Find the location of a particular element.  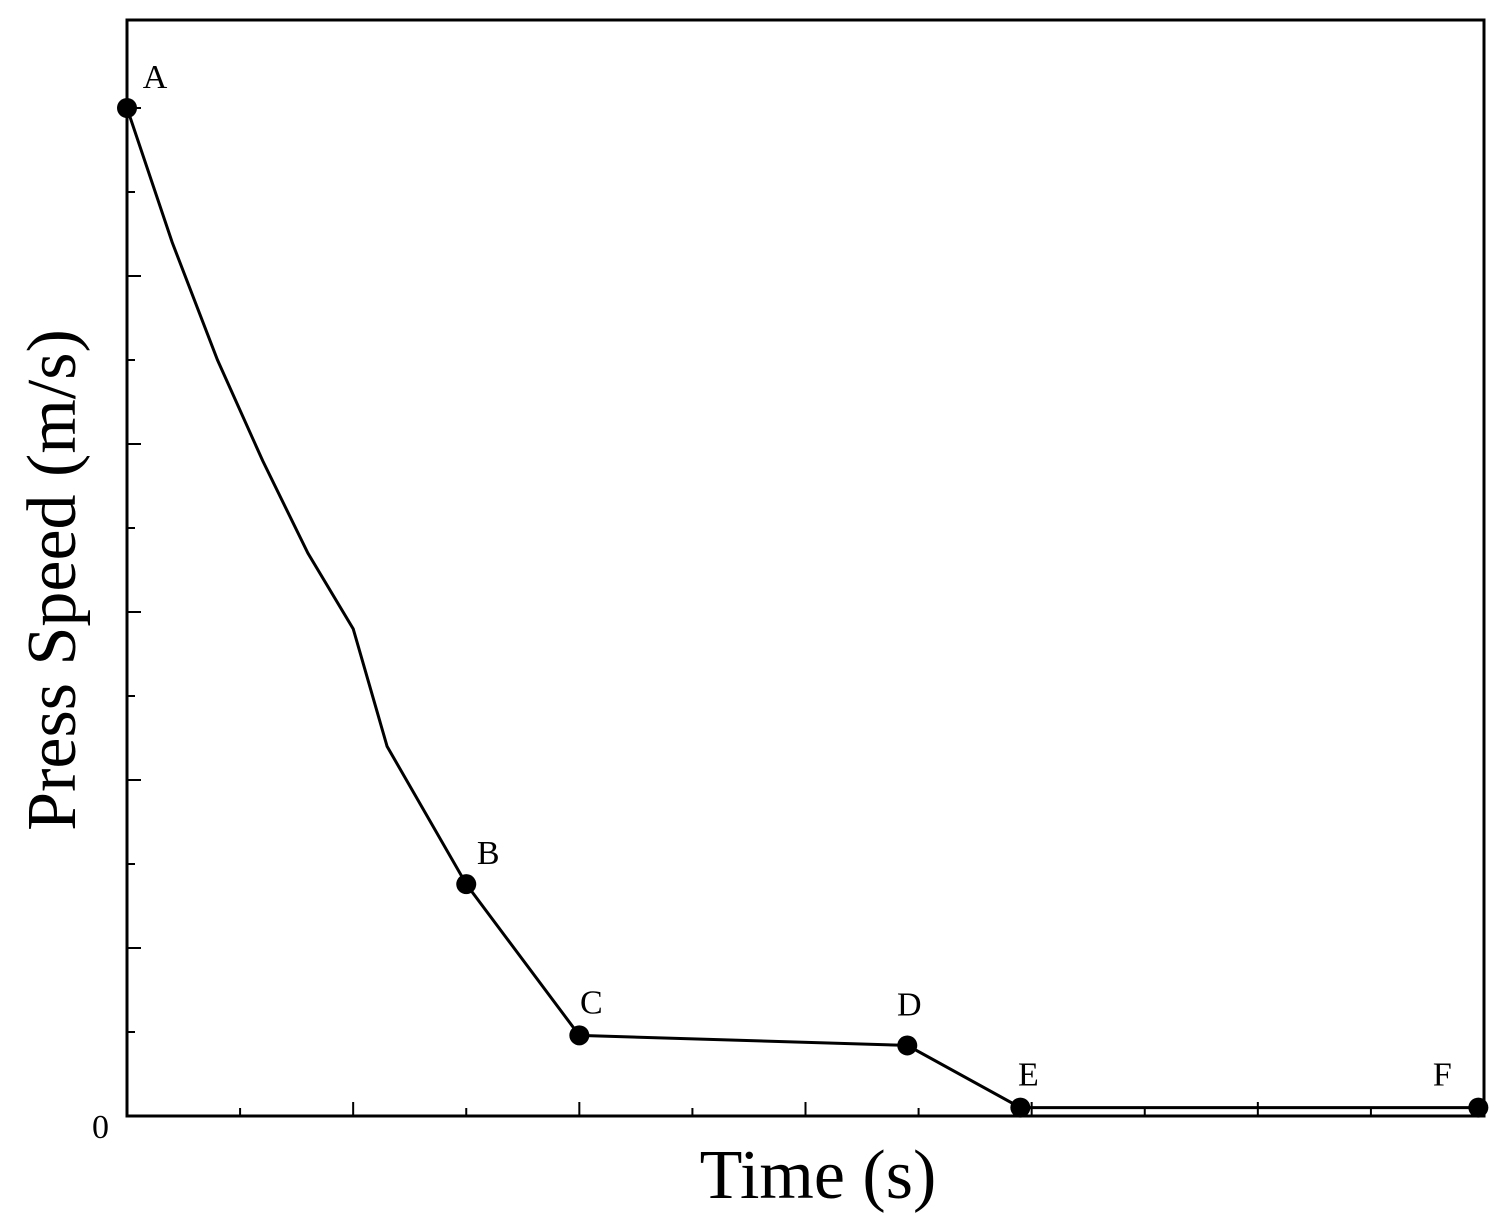

x-axis-title: Time (s) is located at coordinates (818, 1175).